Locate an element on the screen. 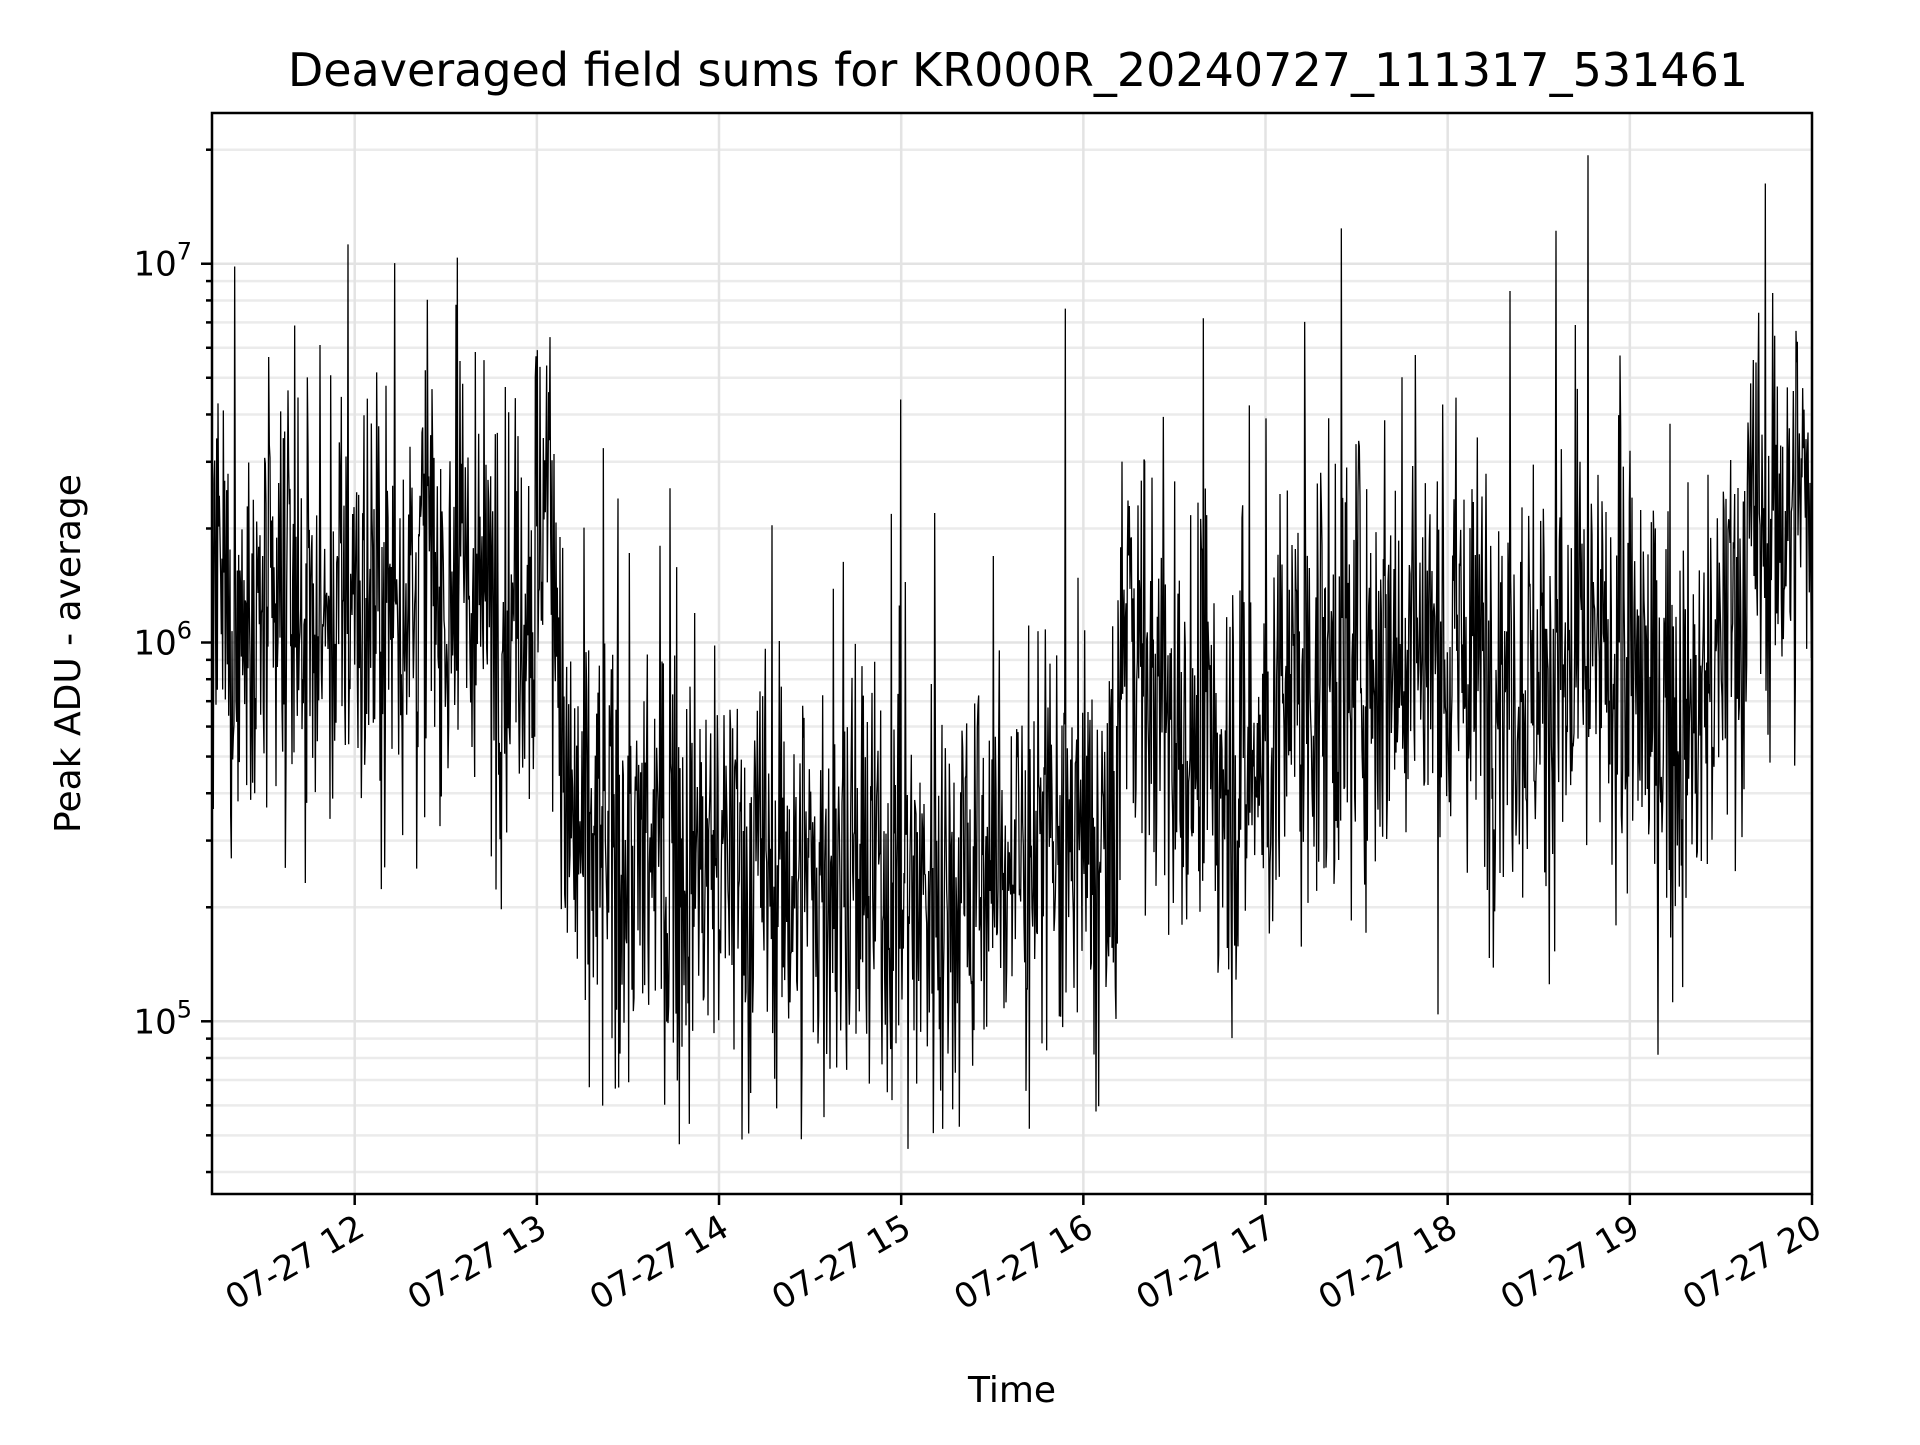 The width and height of the screenshot is (1920, 1445). x-tick-label: 07-27 13 is located at coordinates (477, 1262).